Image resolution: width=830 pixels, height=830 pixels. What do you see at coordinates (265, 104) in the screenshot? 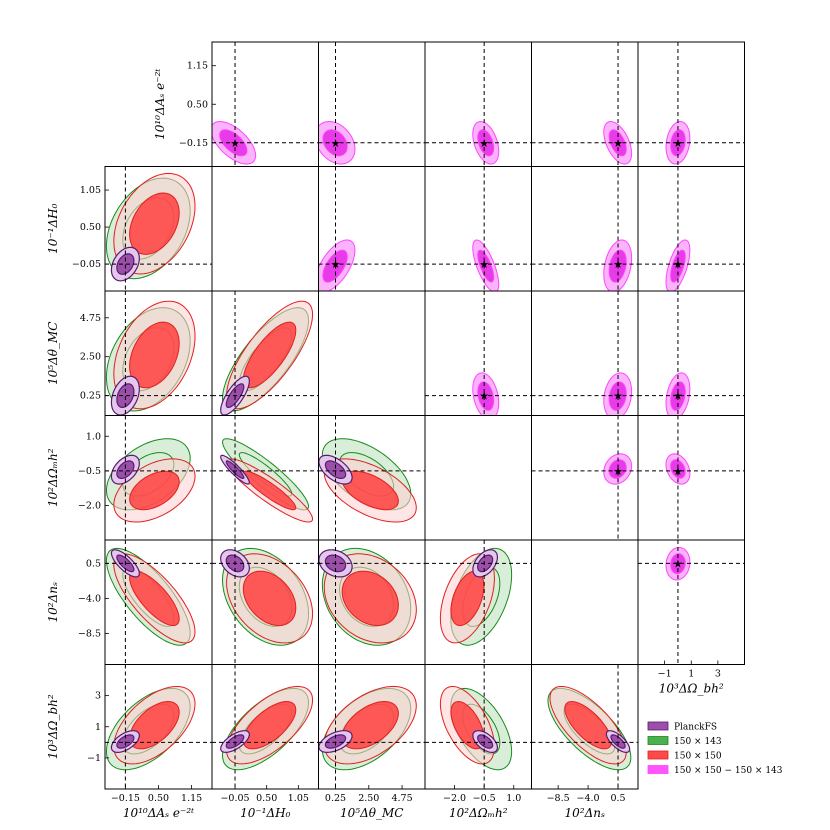
I see `panel-r0-c1: ★` at bounding box center [265, 104].